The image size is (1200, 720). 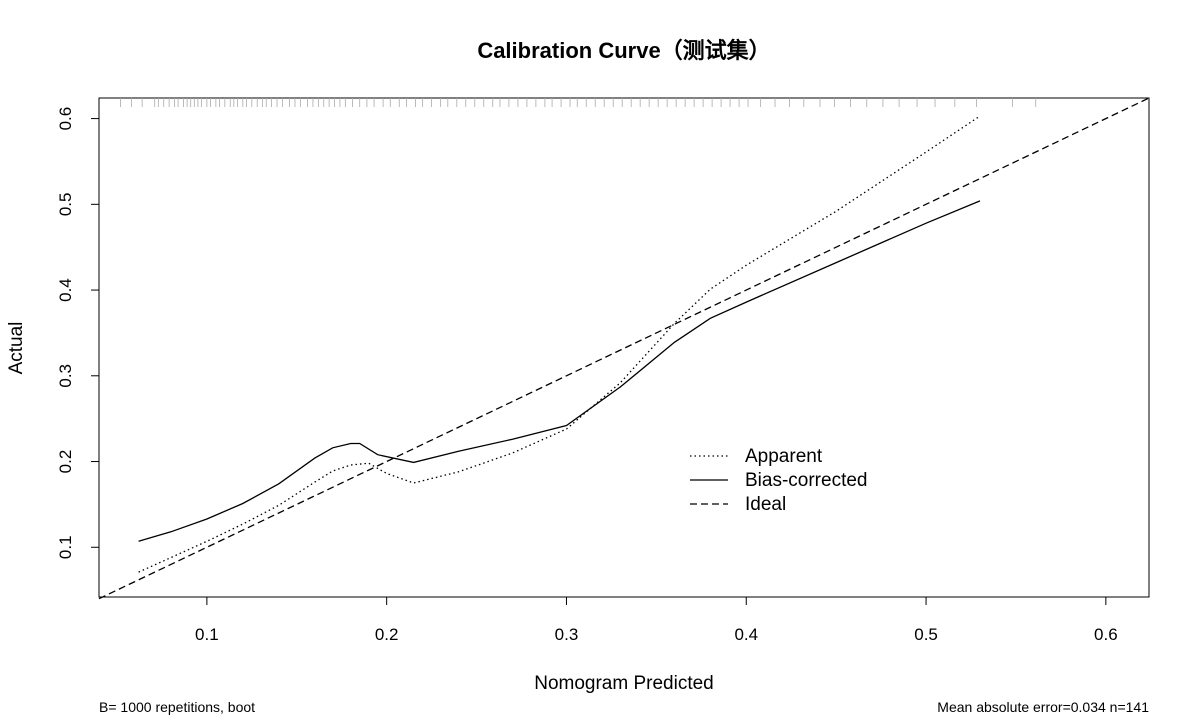 What do you see at coordinates (65, 290) in the screenshot?
I see `y-tick-label: 0.4` at bounding box center [65, 290].